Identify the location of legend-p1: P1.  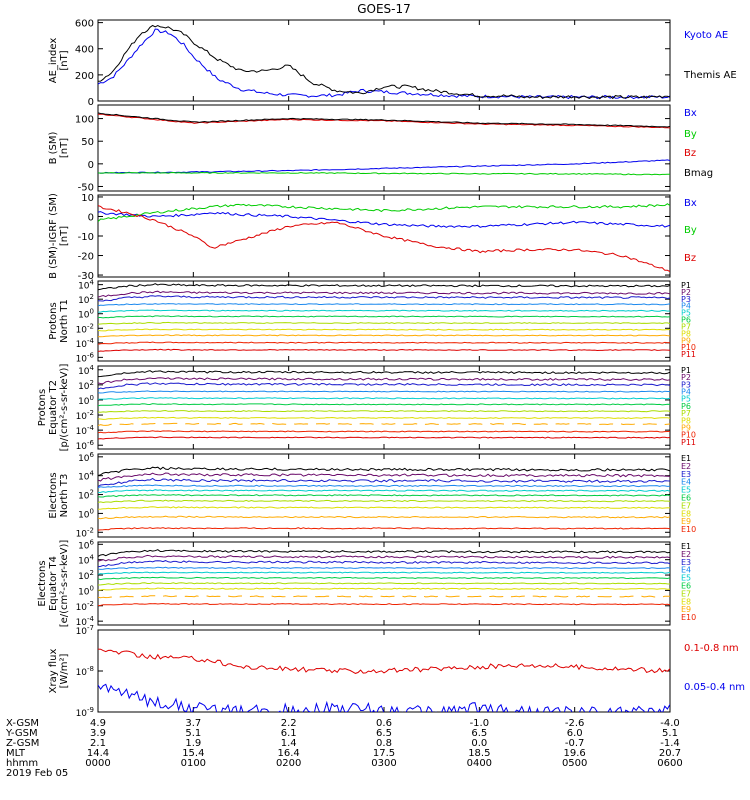
(686, 285).